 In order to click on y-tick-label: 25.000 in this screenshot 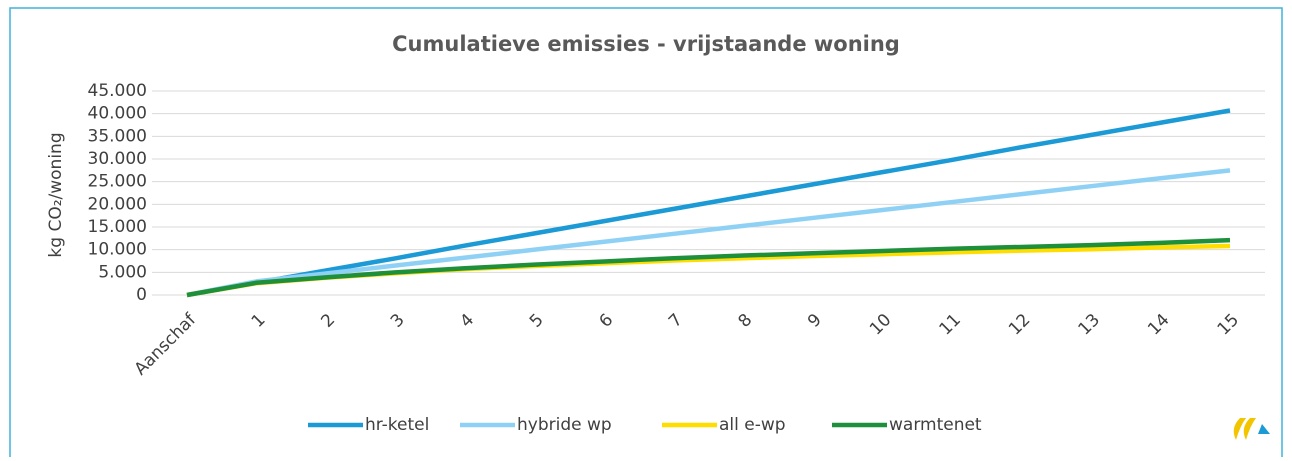, I will do `click(117, 182)`.